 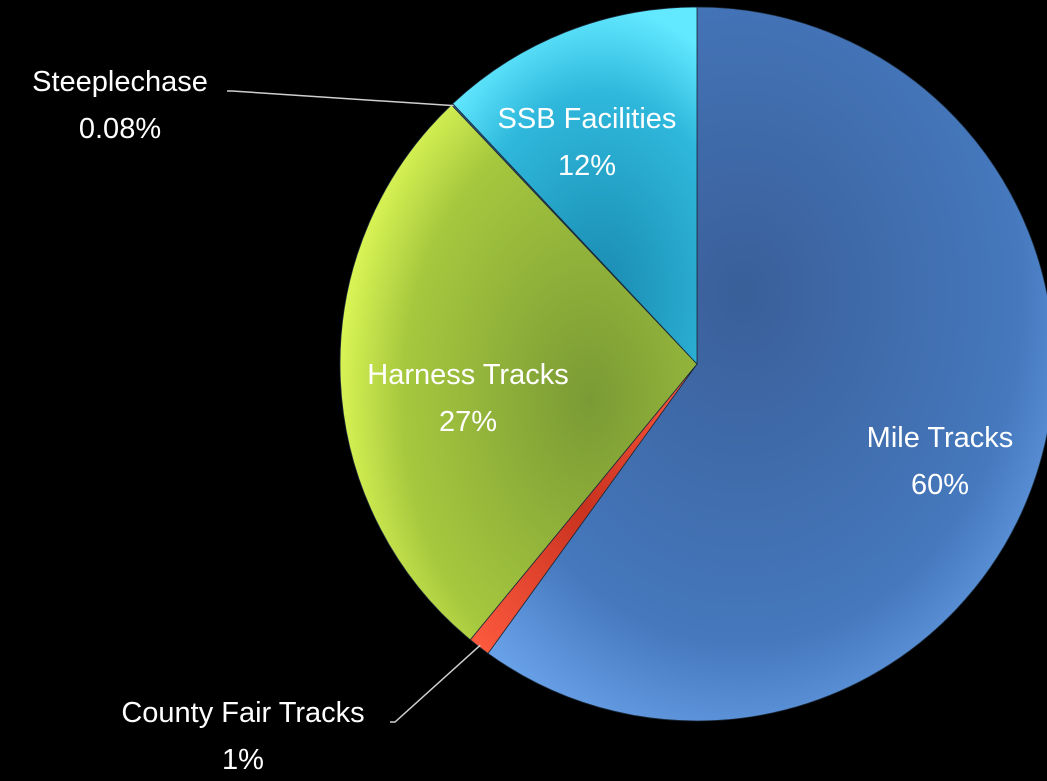 I want to click on label-ssb-facilities: SSB Facilities, so click(x=587, y=119).